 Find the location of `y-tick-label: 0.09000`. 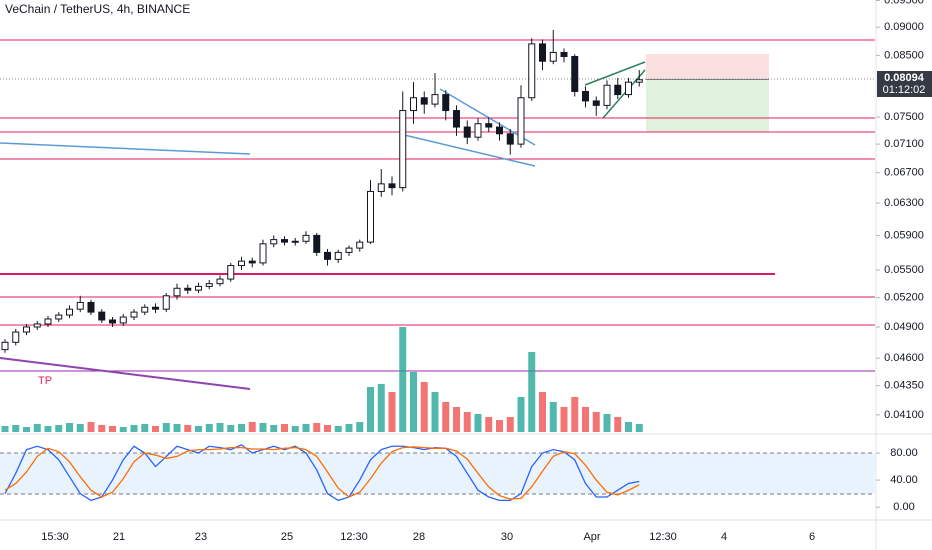

y-tick-label: 0.09000 is located at coordinates (904, 27).